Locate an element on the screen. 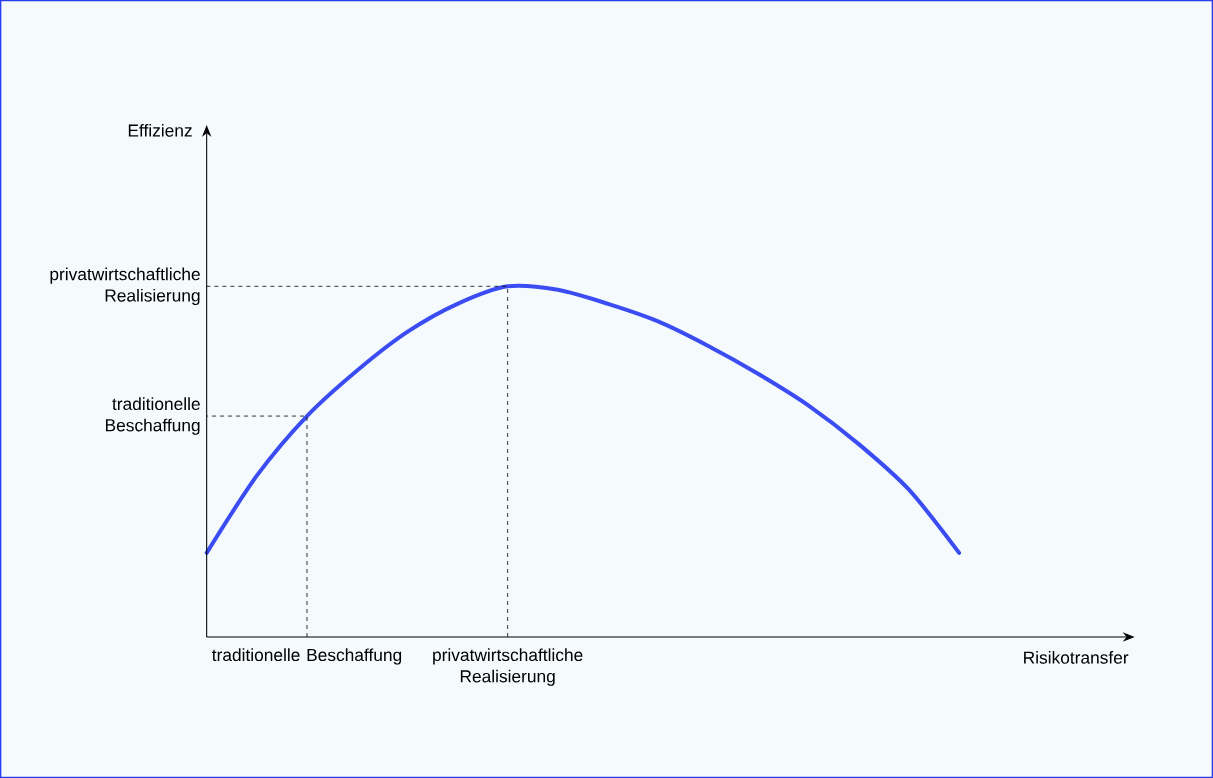 The width and height of the screenshot is (1213, 778). annotation: privatwirtschaftliche Realisierung is located at coordinates (125, 286).